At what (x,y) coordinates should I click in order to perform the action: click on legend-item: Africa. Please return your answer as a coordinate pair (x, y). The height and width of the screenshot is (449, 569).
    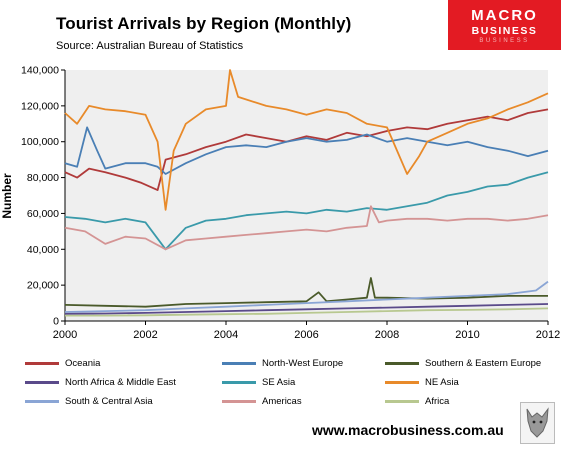
    Looking at the image, I should click on (417, 401).